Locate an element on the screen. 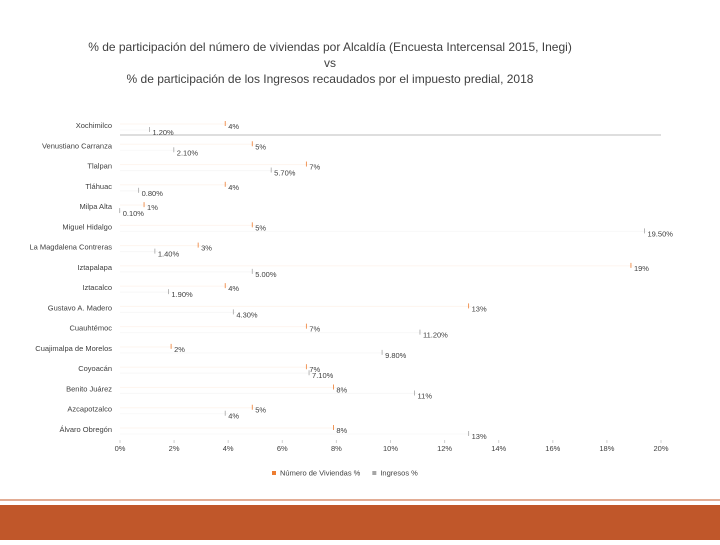 The image size is (720, 545). y-tick-label: Benito Juárez is located at coordinates (89, 388).